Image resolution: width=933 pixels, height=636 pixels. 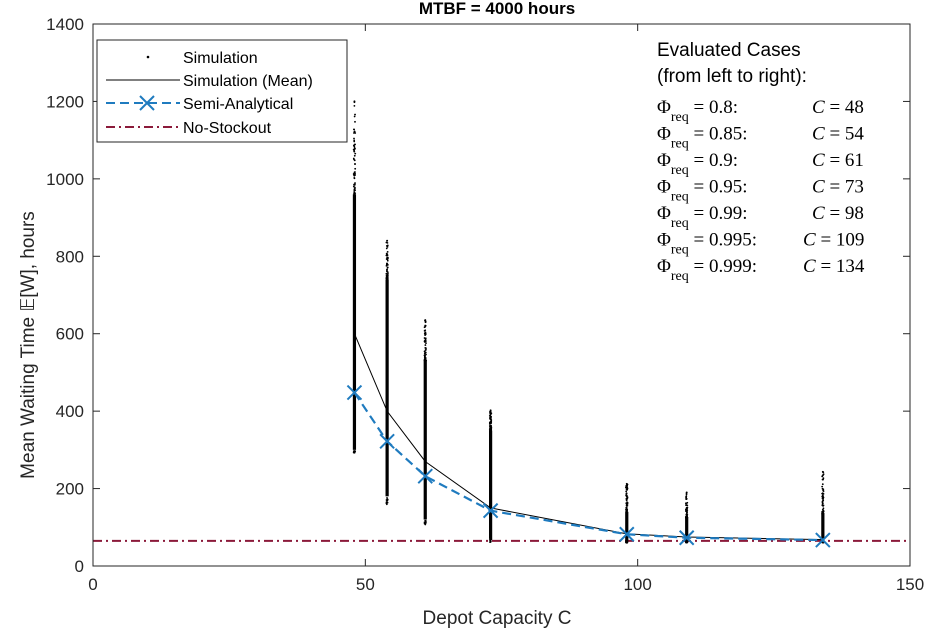 I want to click on annotation-case-line: Φreq = 0.8:, so click(x=697, y=111).